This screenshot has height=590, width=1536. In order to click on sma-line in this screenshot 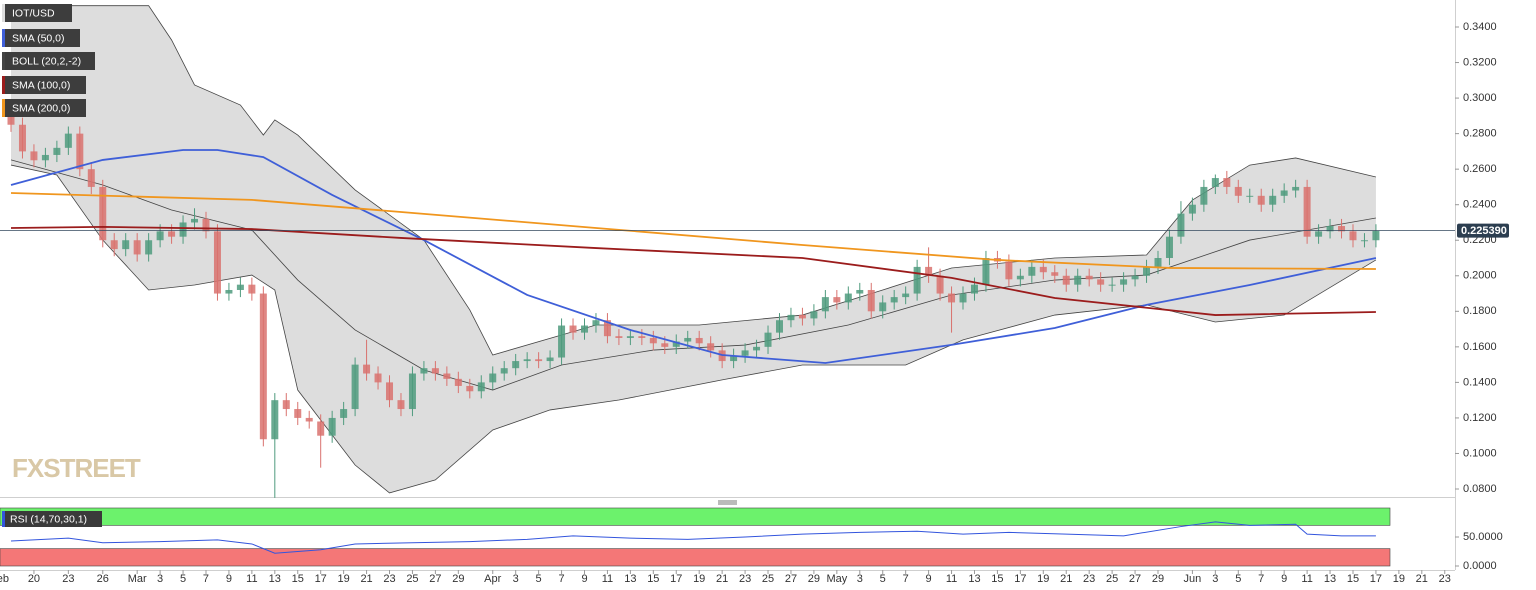, I will do `click(693, 271)`.